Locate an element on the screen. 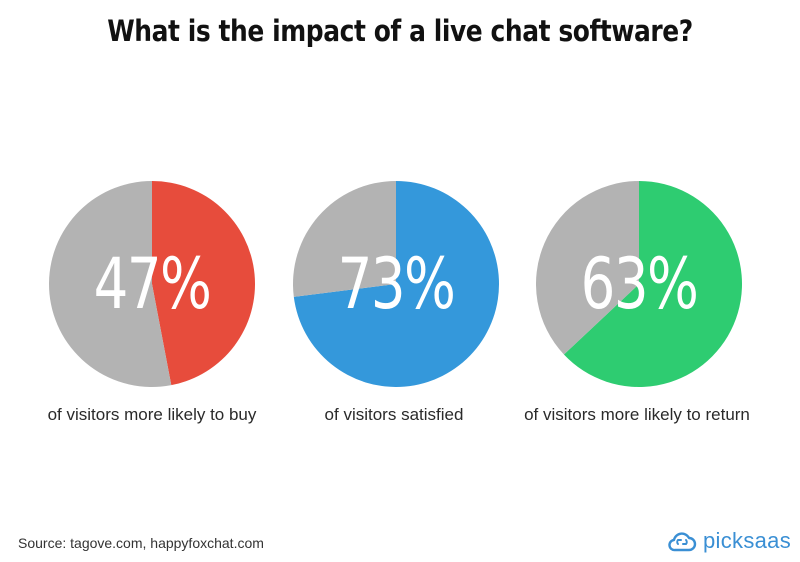 The image size is (800, 562). cloud-link-icon is located at coordinates (682, 542).